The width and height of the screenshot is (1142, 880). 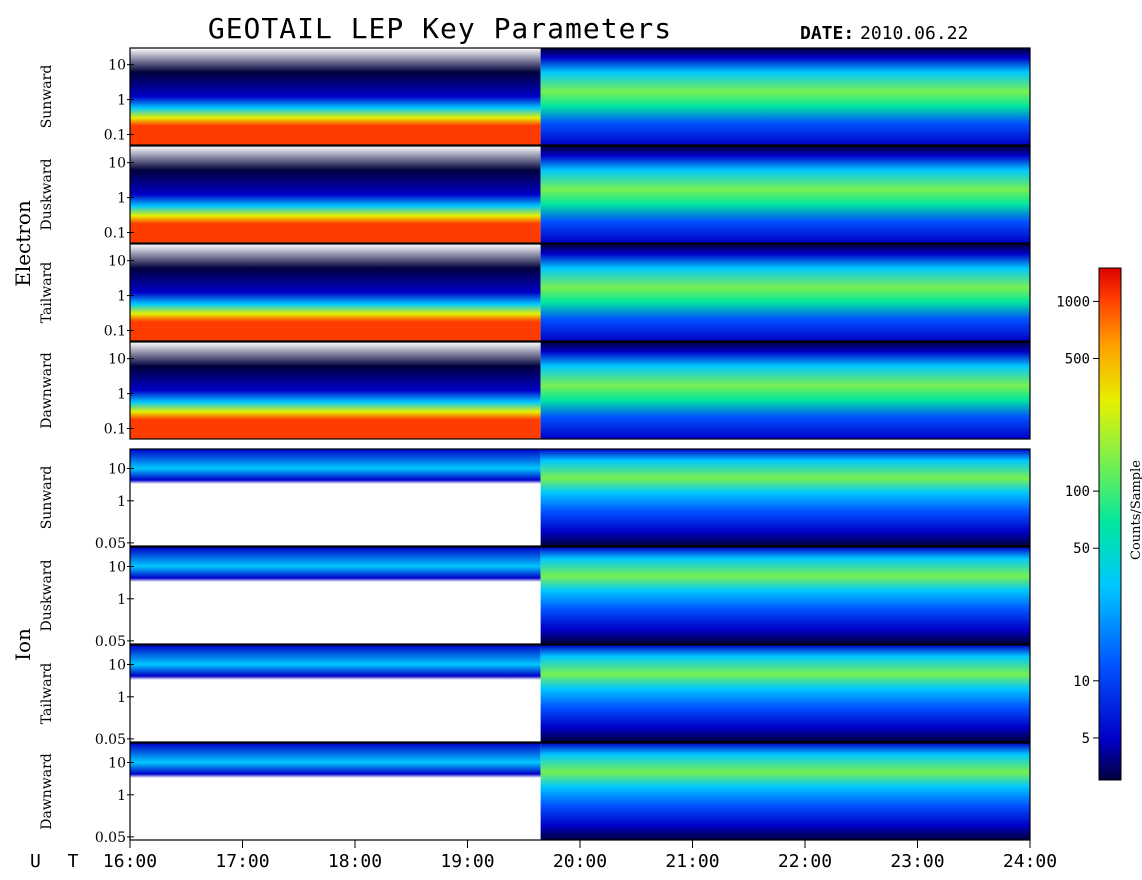 What do you see at coordinates (117, 360) in the screenshot?
I see `electron-dawnward-ytick-label: 10` at bounding box center [117, 360].